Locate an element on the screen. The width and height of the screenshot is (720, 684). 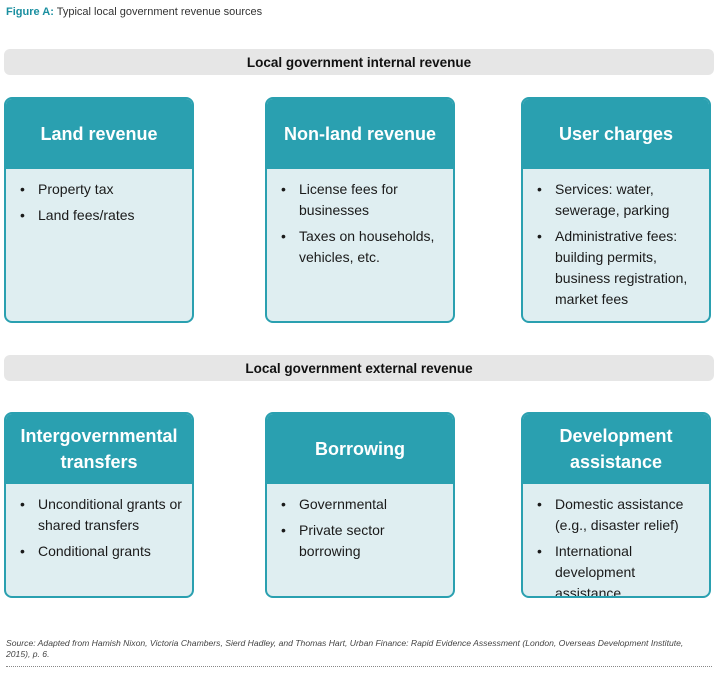
card-title: User charges is located at coordinates (616, 134).